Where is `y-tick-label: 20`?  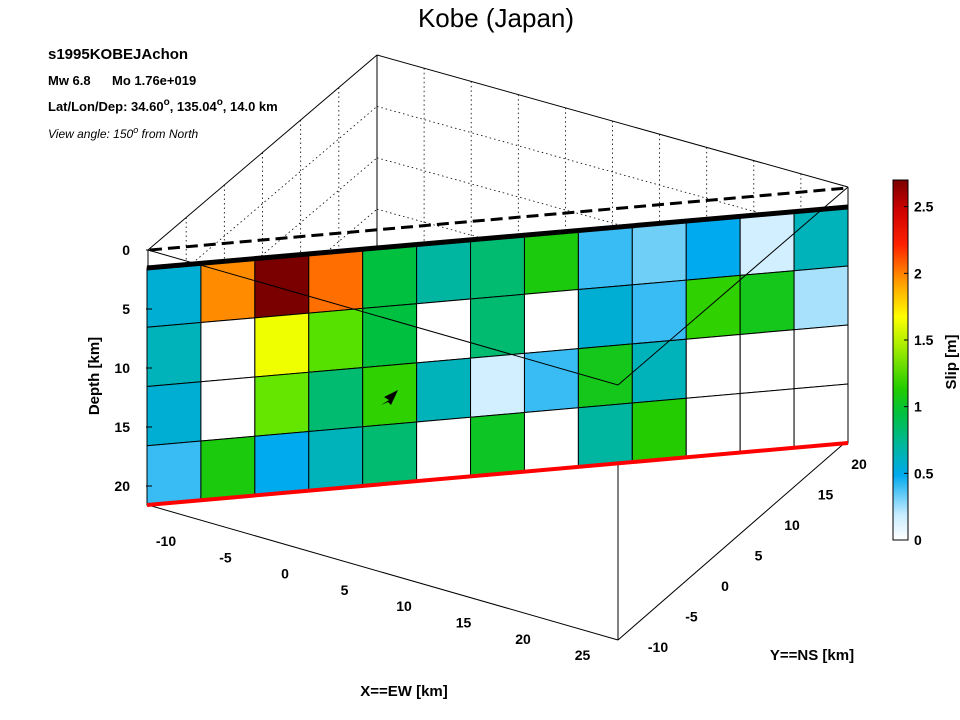
y-tick-label: 20 is located at coordinates (859, 464).